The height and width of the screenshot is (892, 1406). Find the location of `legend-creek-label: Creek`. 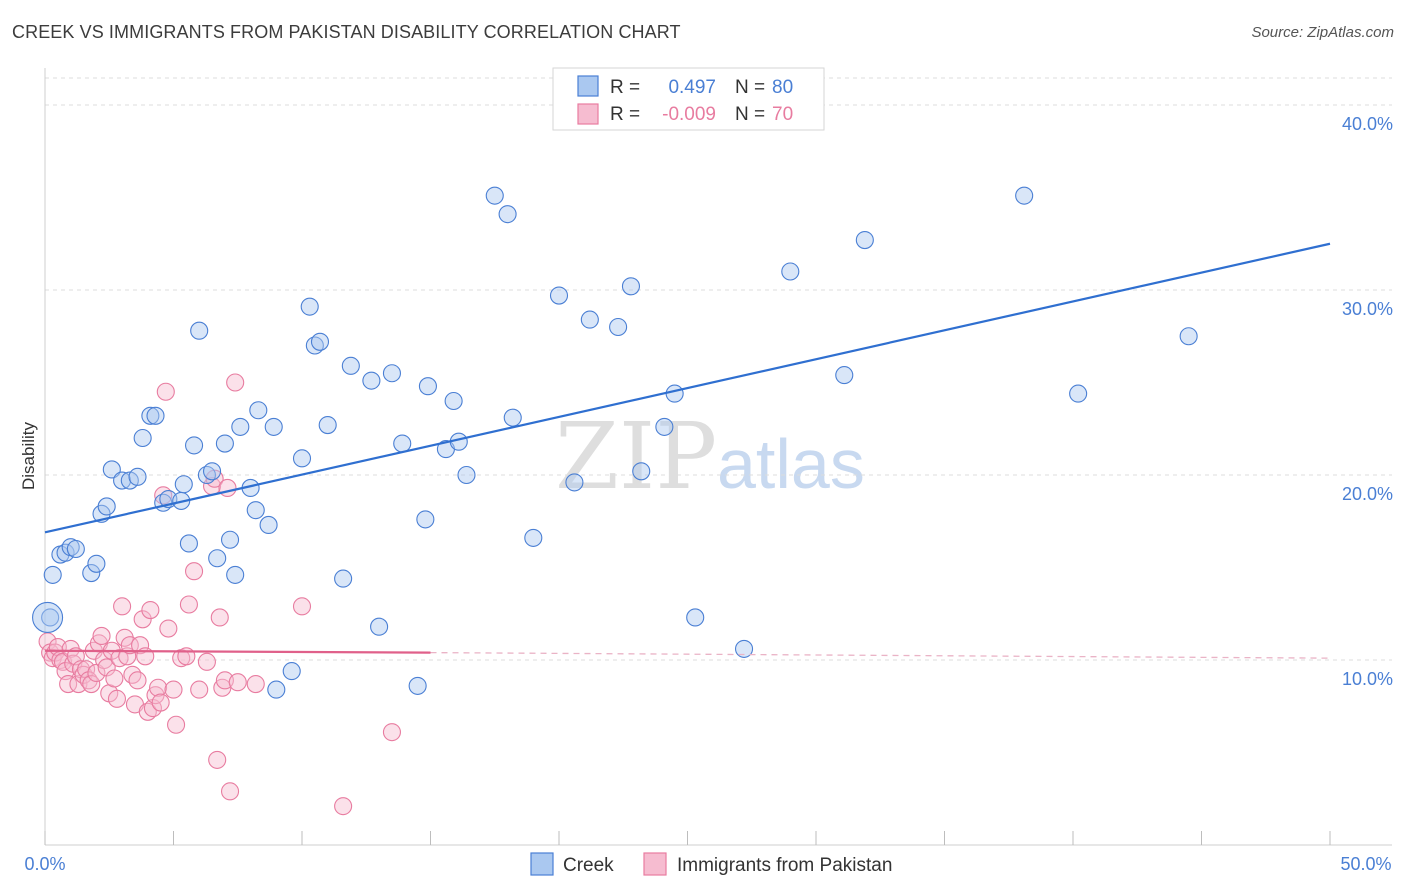

legend-creek-label: Creek is located at coordinates (588, 865).